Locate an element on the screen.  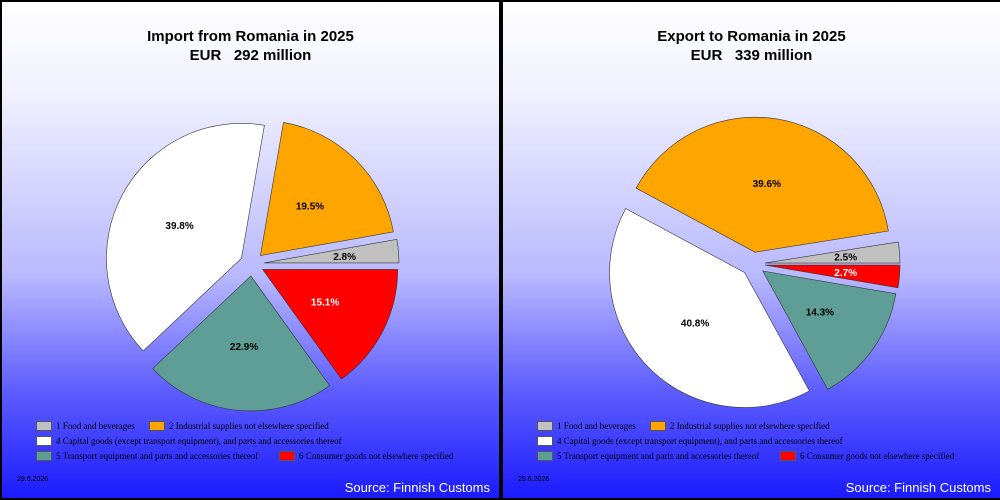
slice-label-consumer: 2.7% is located at coordinates (845, 273).